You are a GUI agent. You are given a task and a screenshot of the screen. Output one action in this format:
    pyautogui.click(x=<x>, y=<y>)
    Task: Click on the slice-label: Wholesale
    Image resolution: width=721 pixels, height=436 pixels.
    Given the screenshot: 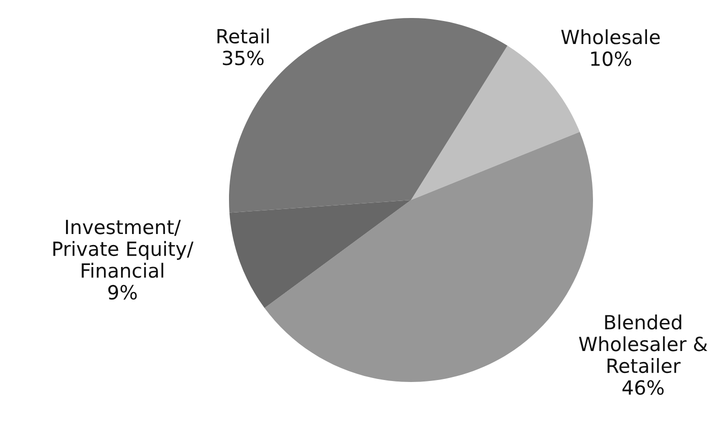 What is the action you would take?
    pyautogui.click(x=610, y=36)
    